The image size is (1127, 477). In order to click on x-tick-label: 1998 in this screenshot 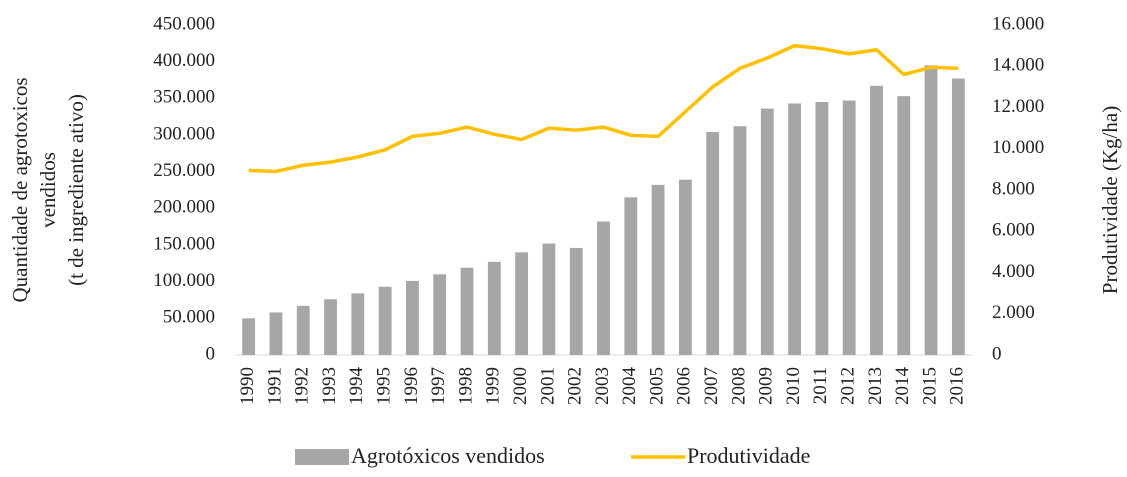, I will do `click(465, 386)`.